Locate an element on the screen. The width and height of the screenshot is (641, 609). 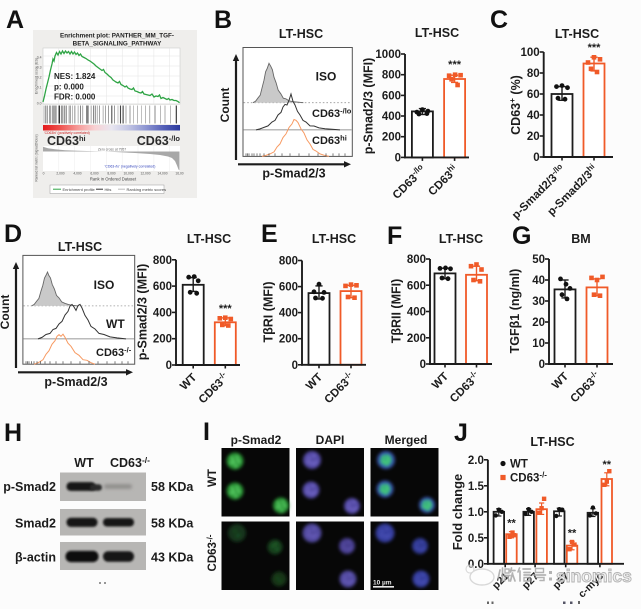
svg-text: C is located at coordinates (499, 20).